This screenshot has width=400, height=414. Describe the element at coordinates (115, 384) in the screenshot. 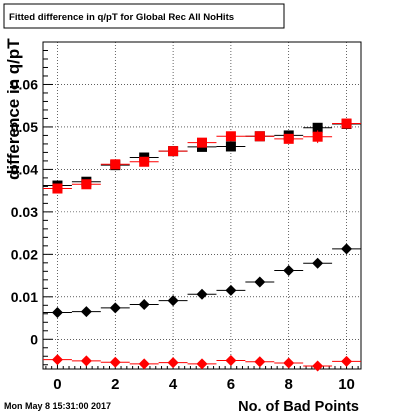

I see `x-tick-label: 2` at that location.